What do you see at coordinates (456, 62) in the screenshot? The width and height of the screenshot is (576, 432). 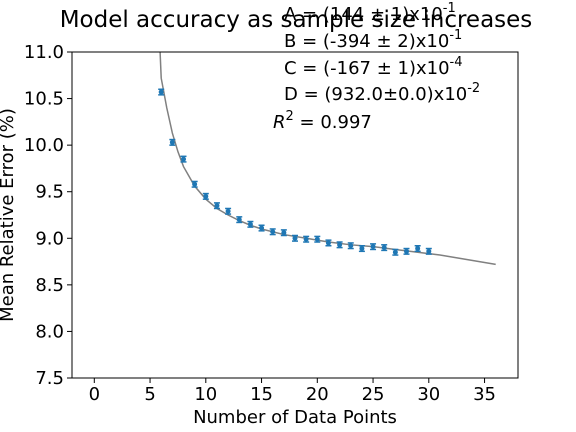 I see `annotation-c-exponent: -4` at bounding box center [456, 62].